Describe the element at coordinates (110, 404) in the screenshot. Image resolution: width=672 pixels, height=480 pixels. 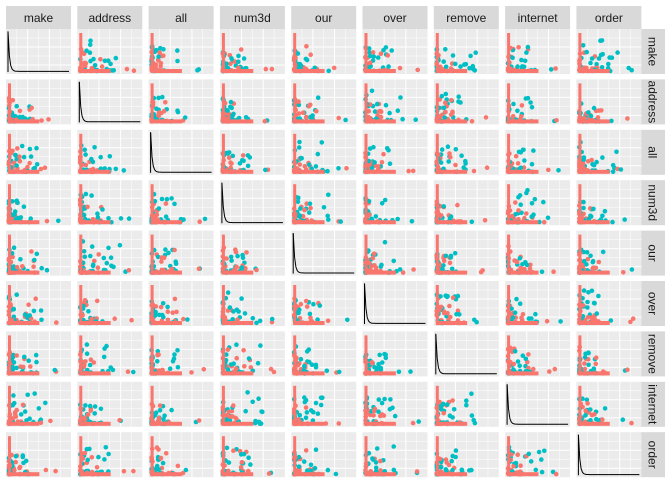
I see `panel-internet-vs-address` at that location.